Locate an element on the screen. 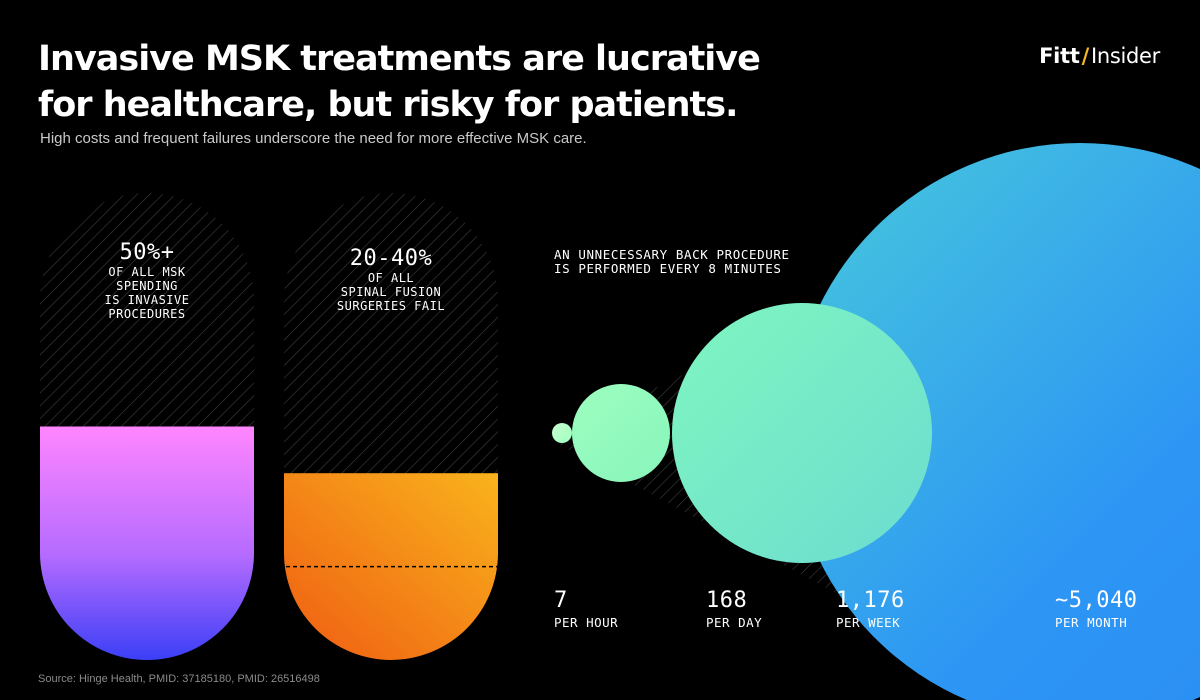  bubble-per-week is located at coordinates (802, 433).